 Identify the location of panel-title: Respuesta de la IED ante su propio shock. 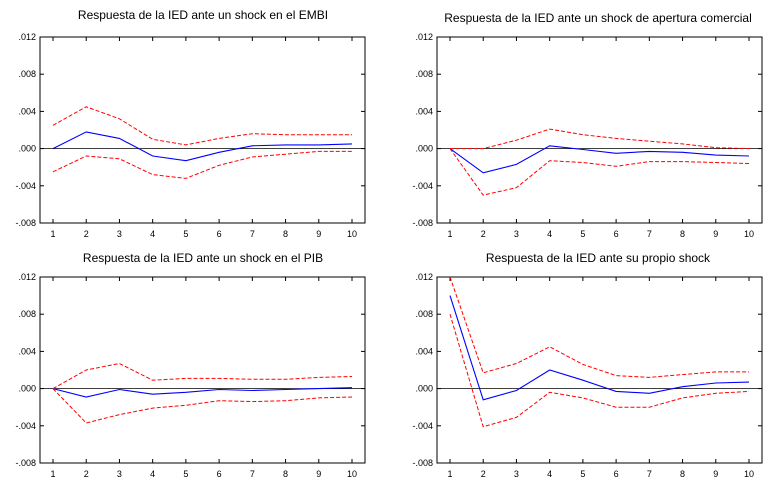
(598, 258).